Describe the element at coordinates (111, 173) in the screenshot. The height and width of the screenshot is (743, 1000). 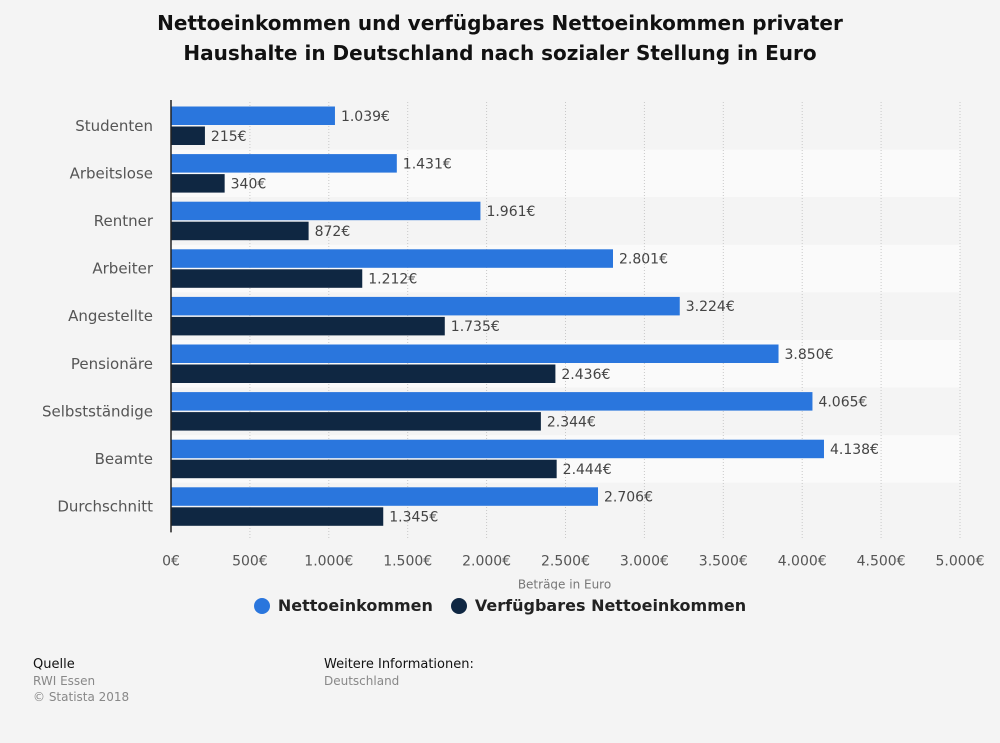
I see `category-label: Arbeitslose` at that location.